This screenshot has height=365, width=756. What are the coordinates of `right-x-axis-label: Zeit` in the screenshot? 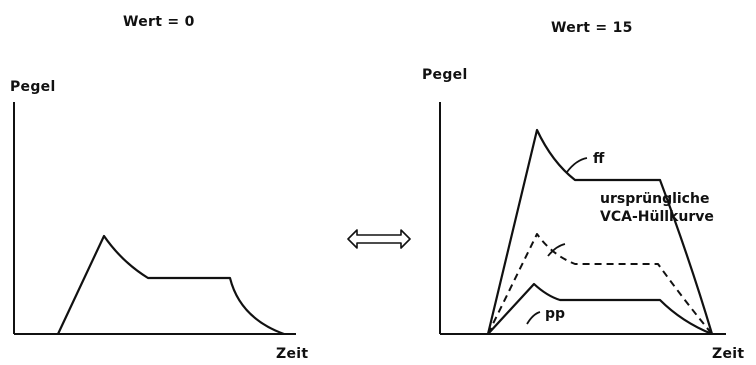 It's located at (728, 354).